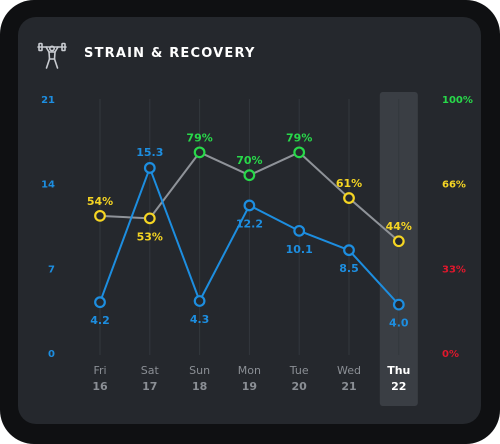  Describe the element at coordinates (399, 226) in the screenshot. I see `recovery-data-label: 44%` at that location.